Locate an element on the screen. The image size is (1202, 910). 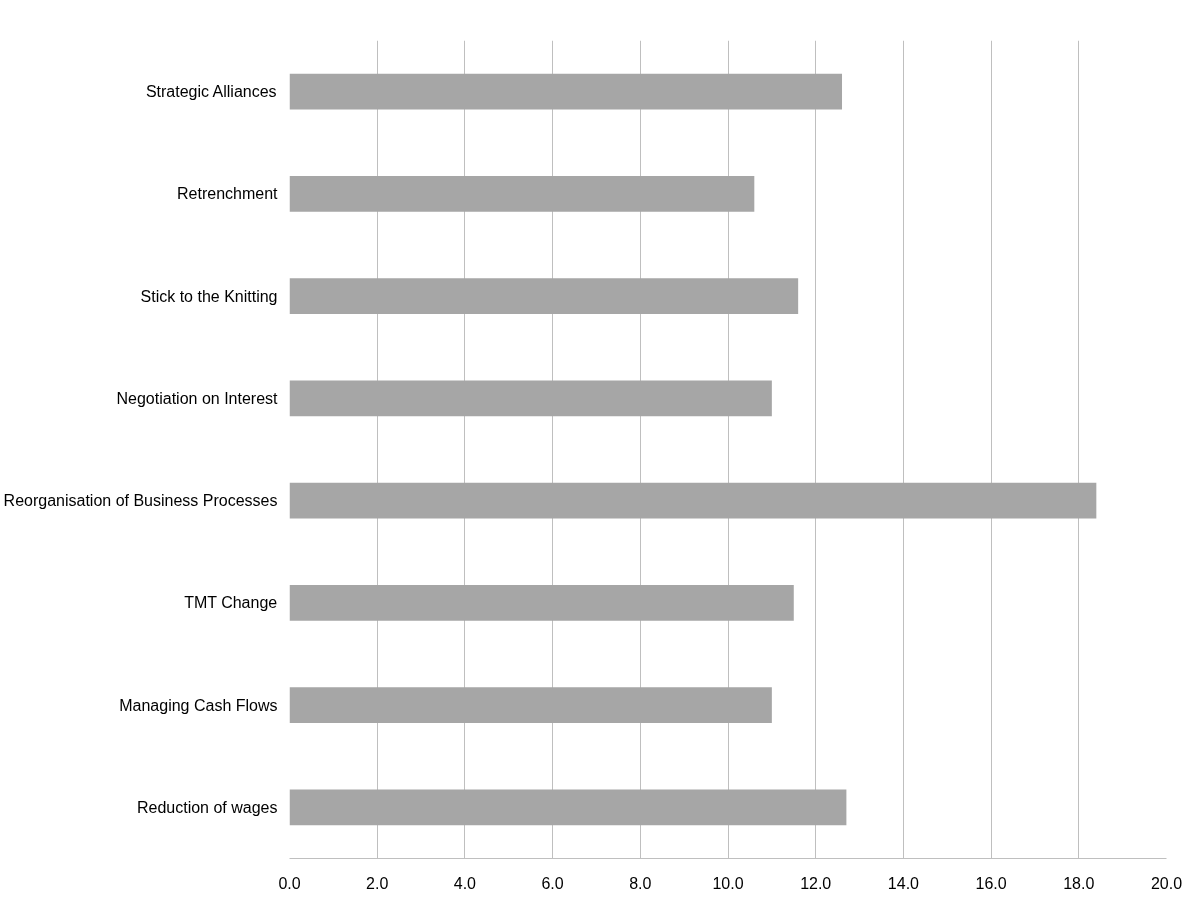
y-tick-label: TMT Change is located at coordinates (231, 603).